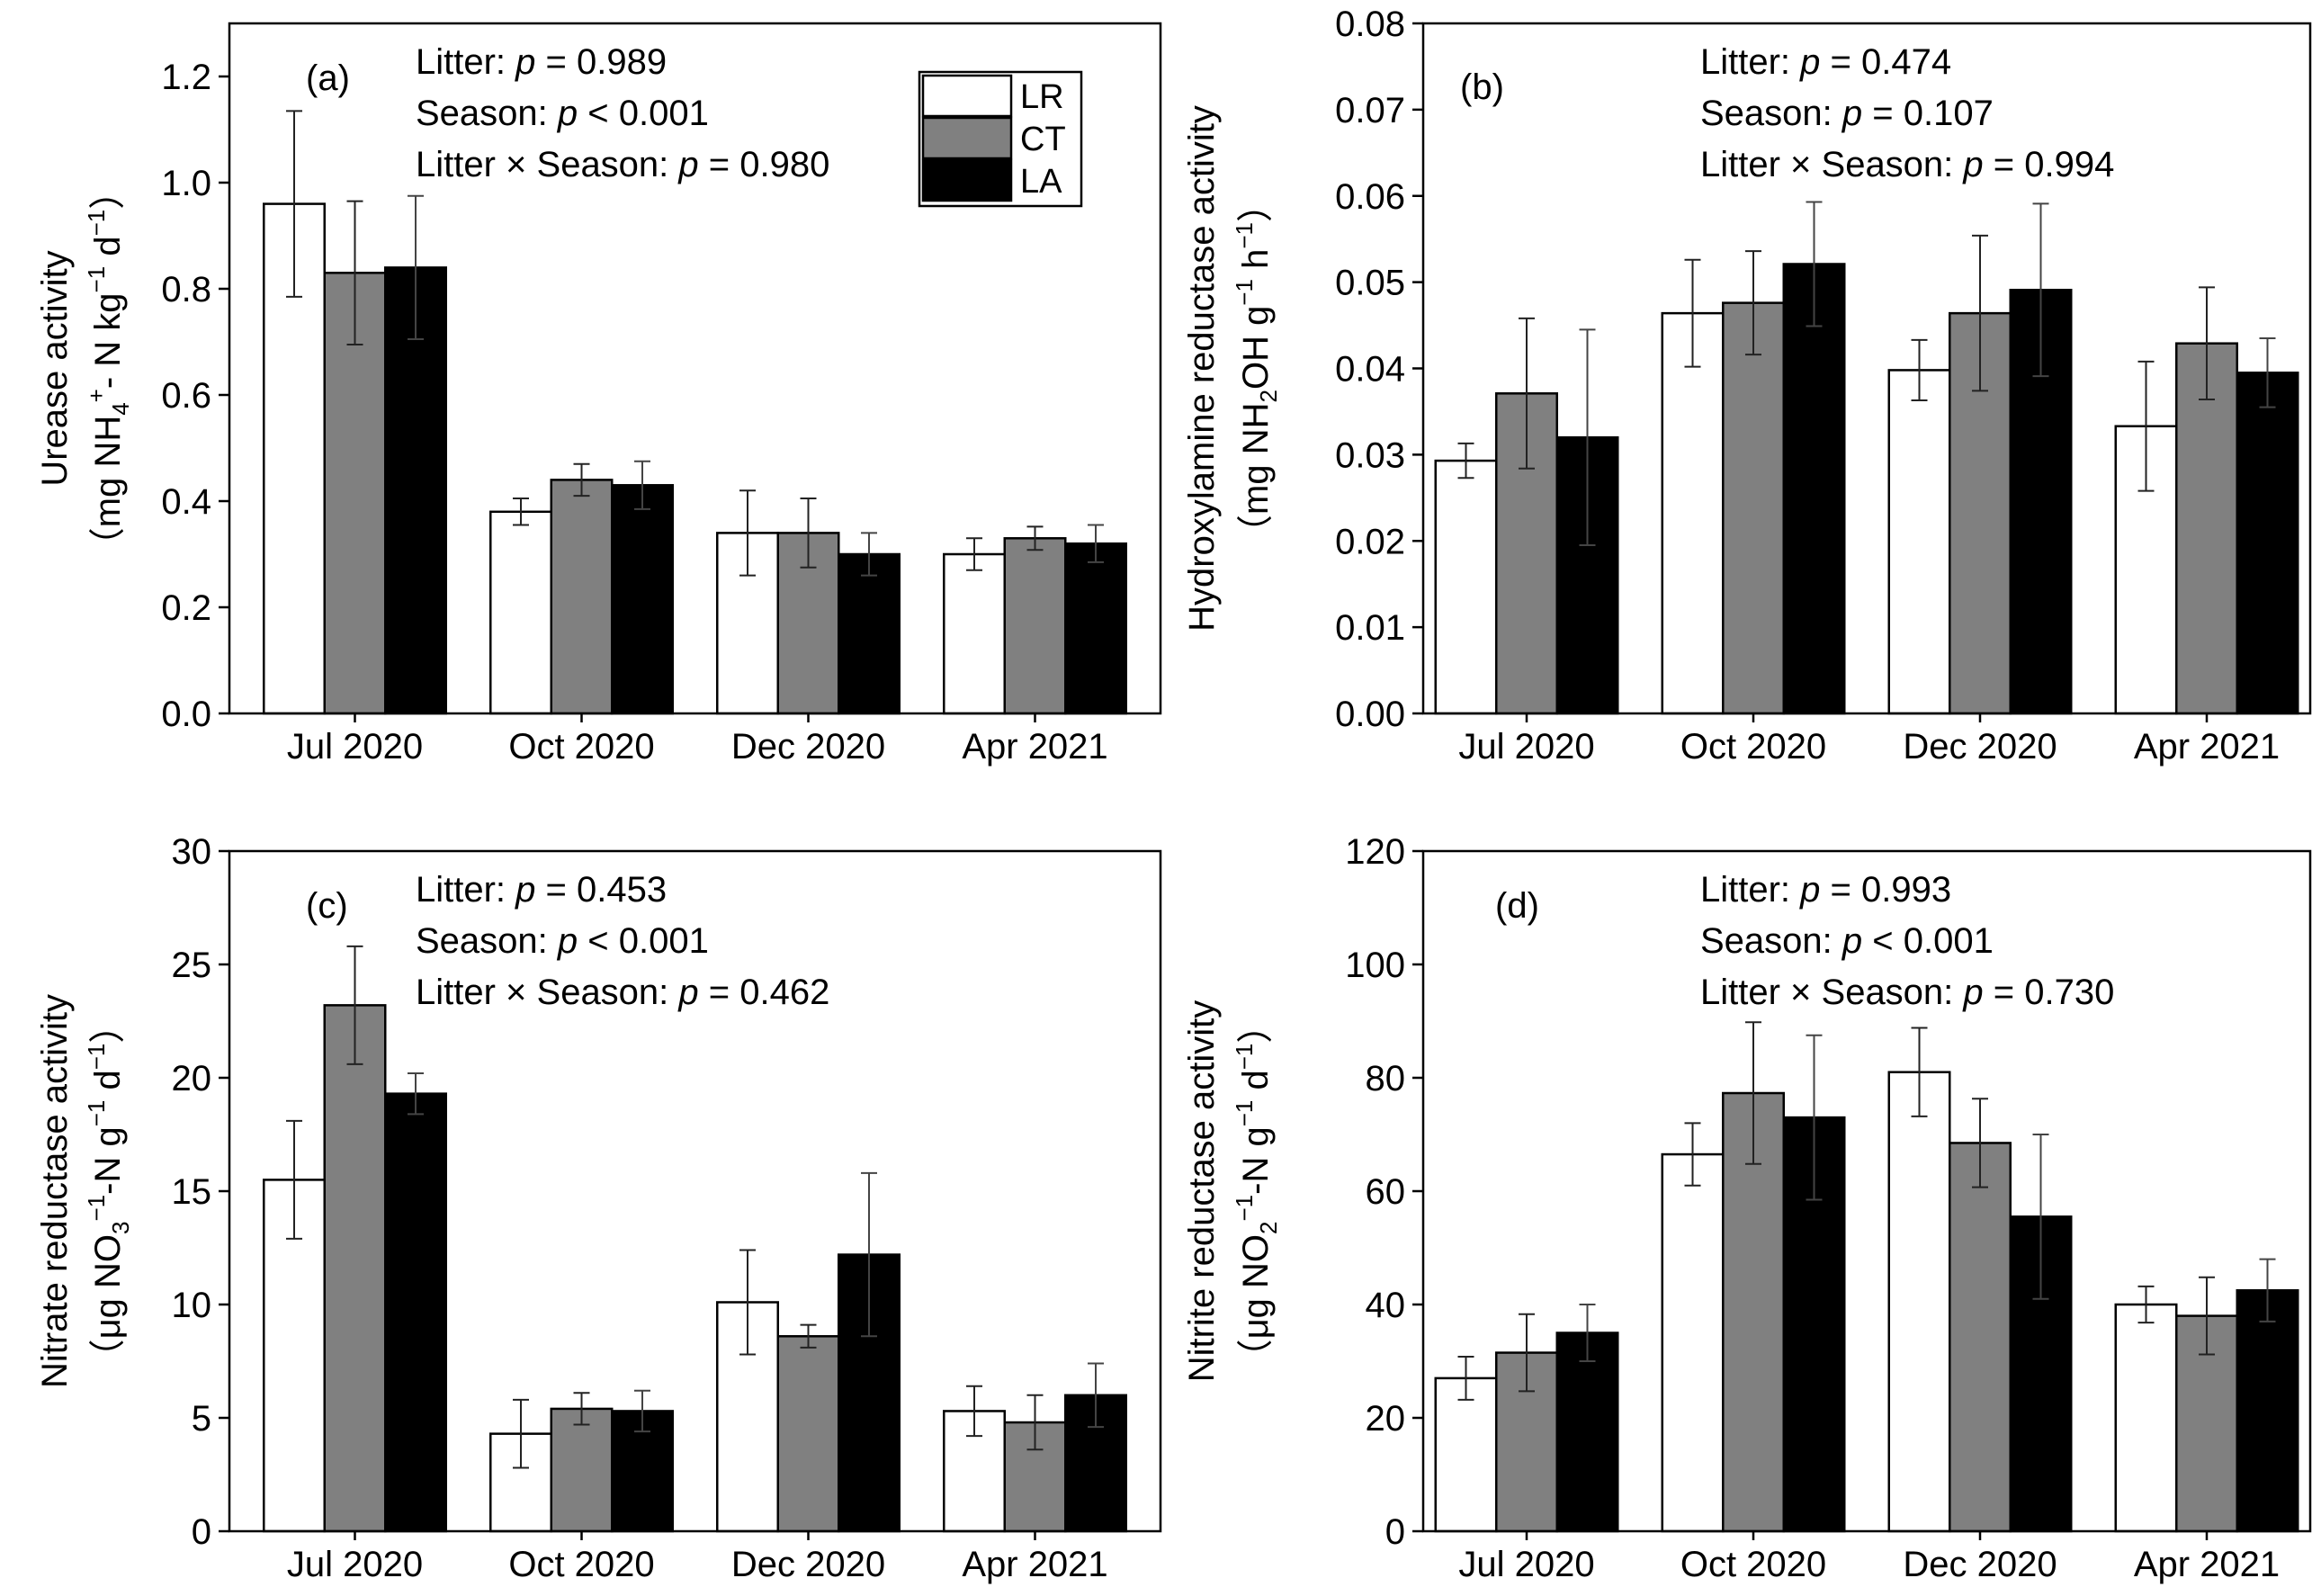 Image resolution: width=2321 pixels, height=1596 pixels. Describe the element at coordinates (1256, 368) in the screenshot. I see `y-axis-units: （mg NH2OH g−1 h−1）` at that location.